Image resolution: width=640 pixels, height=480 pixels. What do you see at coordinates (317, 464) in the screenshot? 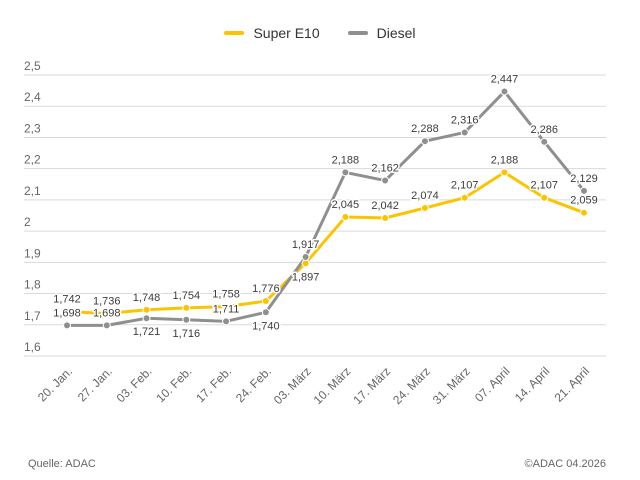
I see `chart-footer: Quelle: ADAC ©ADAC 04.2026` at bounding box center [317, 464].